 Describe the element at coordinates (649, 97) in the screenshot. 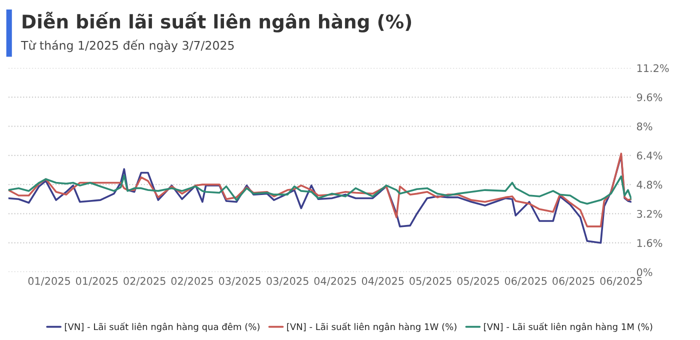

I see `y-tick-label: 9.6%` at that location.